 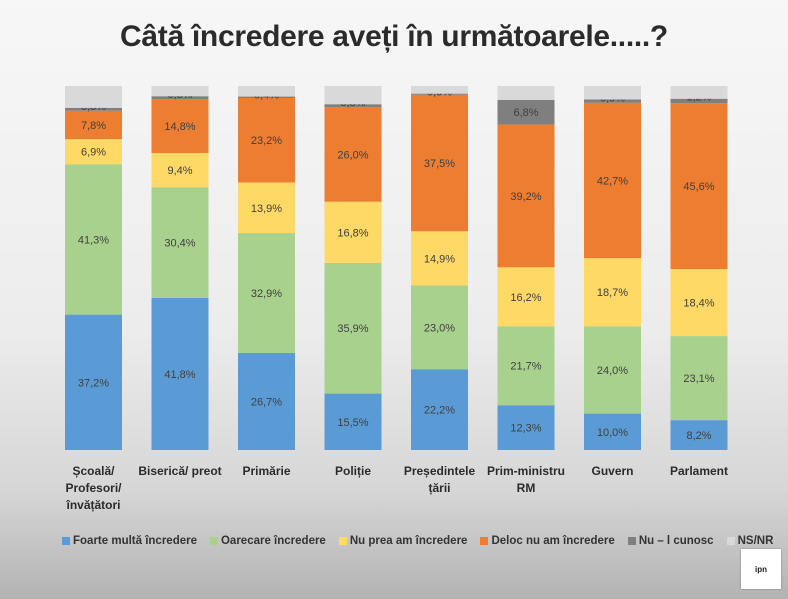 I want to click on category-label: țării, so click(x=439, y=488).